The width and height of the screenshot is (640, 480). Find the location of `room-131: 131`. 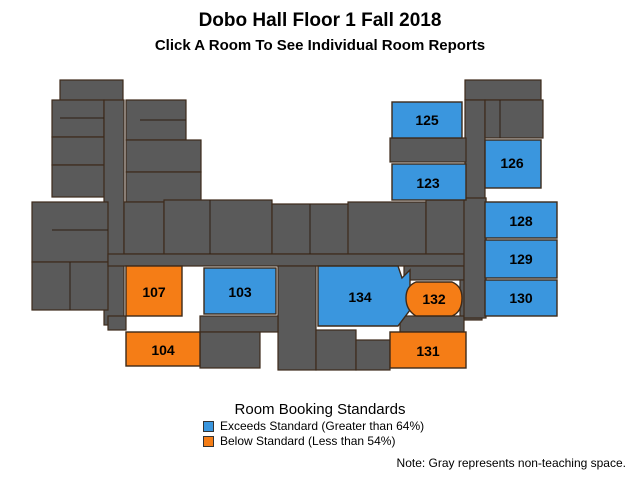

room-131: 131 is located at coordinates (428, 350).